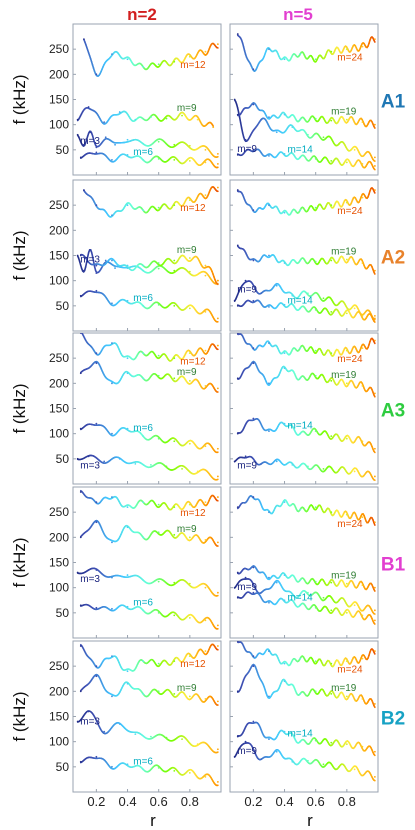  I want to click on panel-b1-n5: m=9 m=14 m=19 m=24 B1, so click(317, 562).